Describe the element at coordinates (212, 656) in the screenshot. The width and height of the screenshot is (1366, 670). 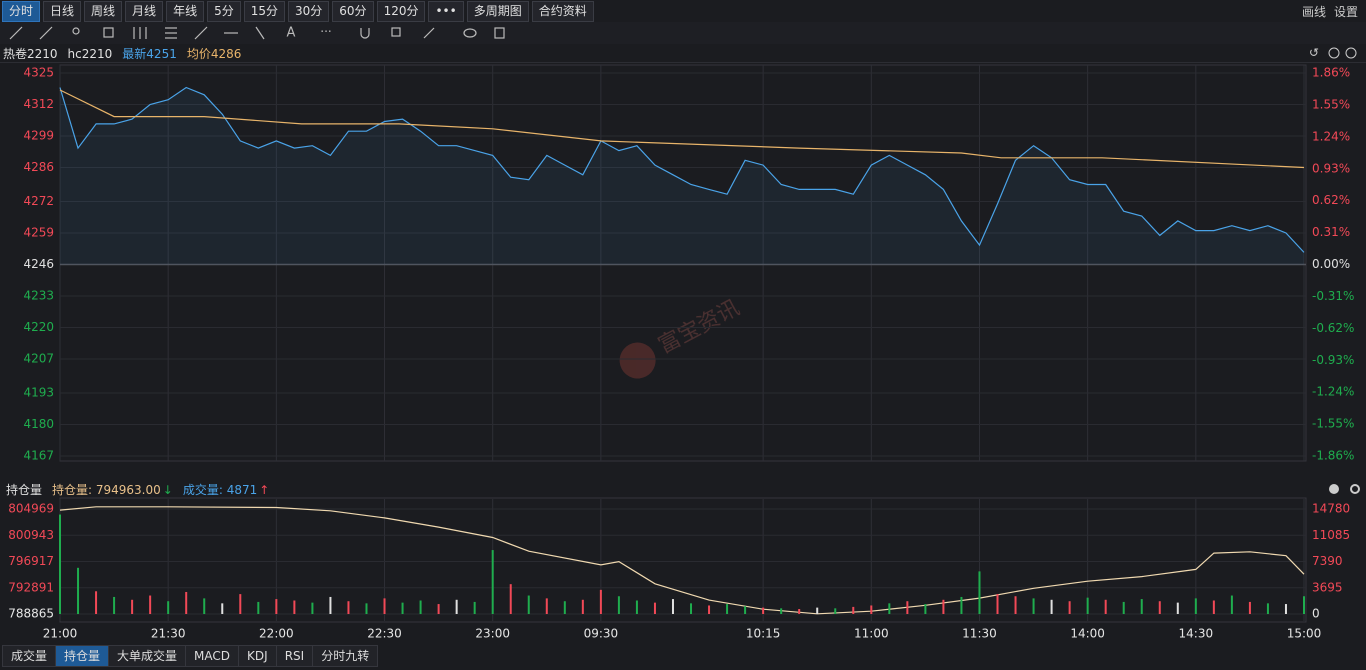
I see `indicator-tab: MACD` at that location.